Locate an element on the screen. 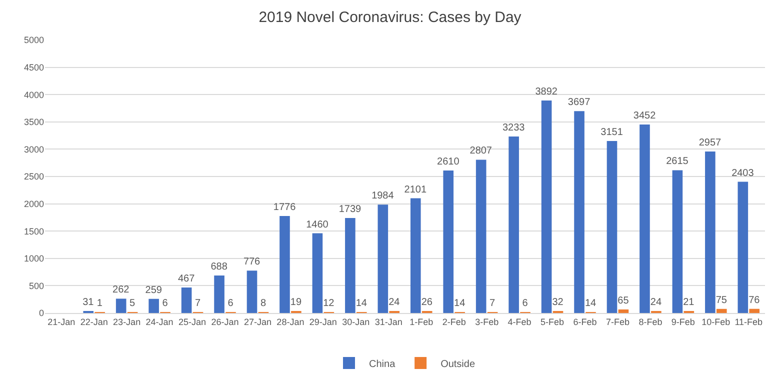  data-label: 5 is located at coordinates (133, 303).